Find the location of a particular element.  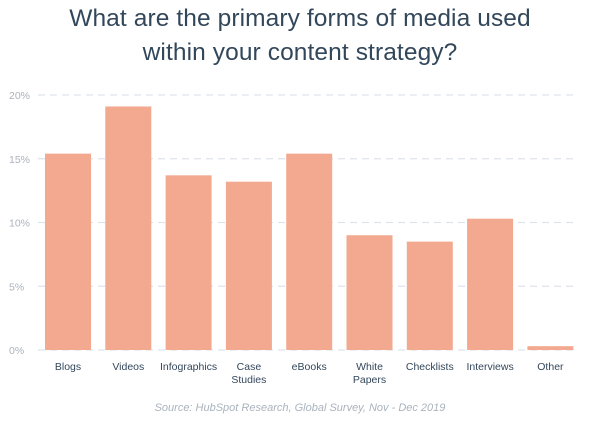

chart-title-line-2: within your content strategy? is located at coordinates (300, 52).